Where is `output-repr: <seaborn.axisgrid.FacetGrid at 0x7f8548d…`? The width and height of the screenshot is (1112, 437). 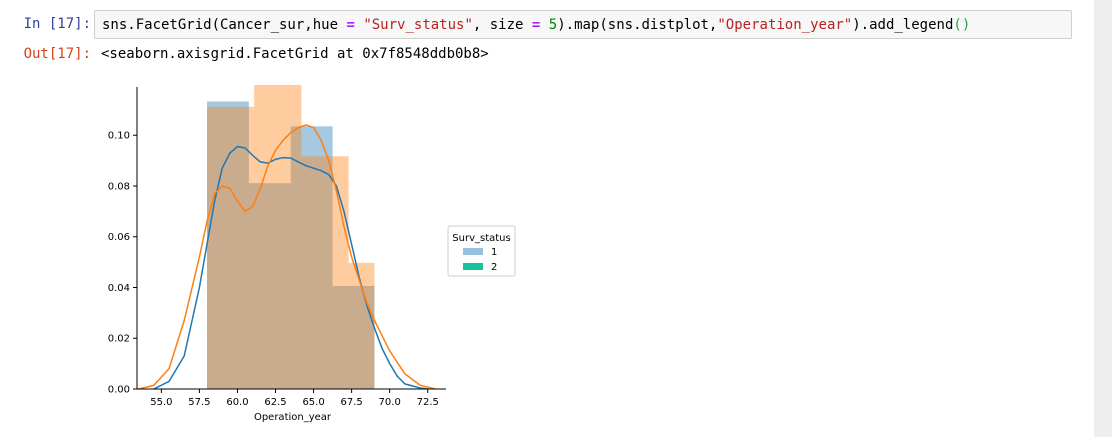 output-repr: <seaborn.axisgrid.FacetGrid at 0x7f8548d… is located at coordinates (295, 54).